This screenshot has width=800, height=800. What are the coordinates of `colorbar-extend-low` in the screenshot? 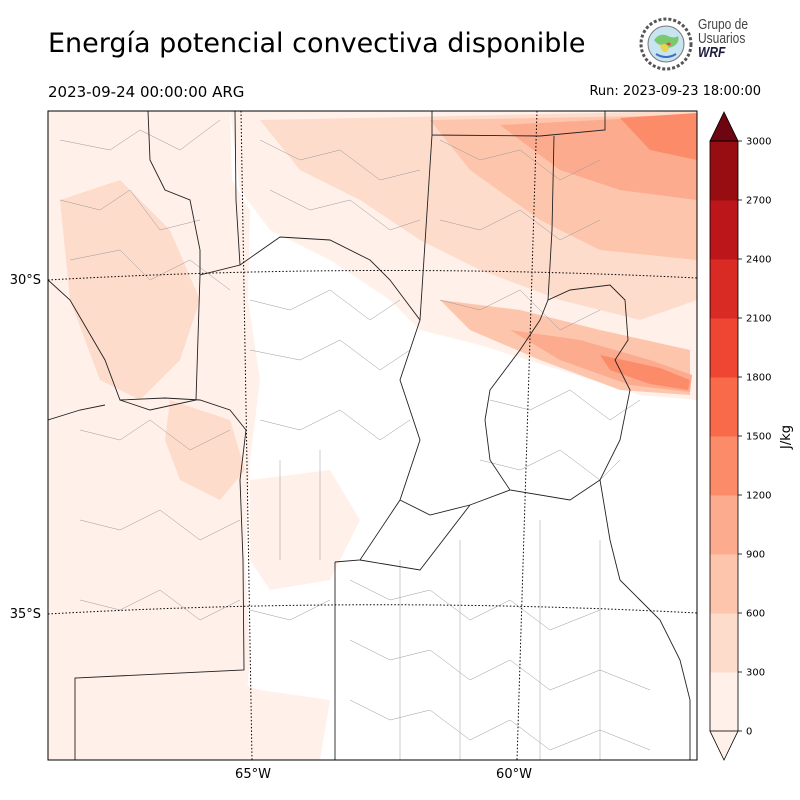 It's located at (724, 745).